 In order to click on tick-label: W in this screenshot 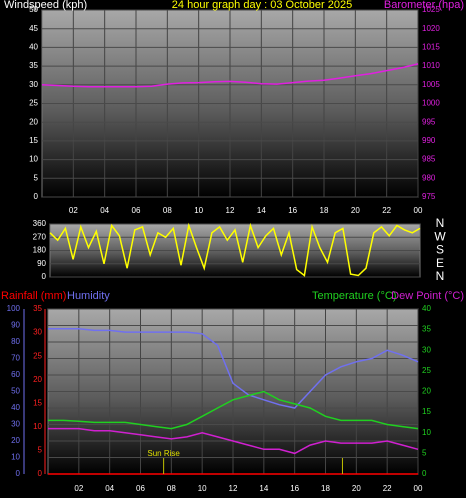, I will do `click(440, 236)`.